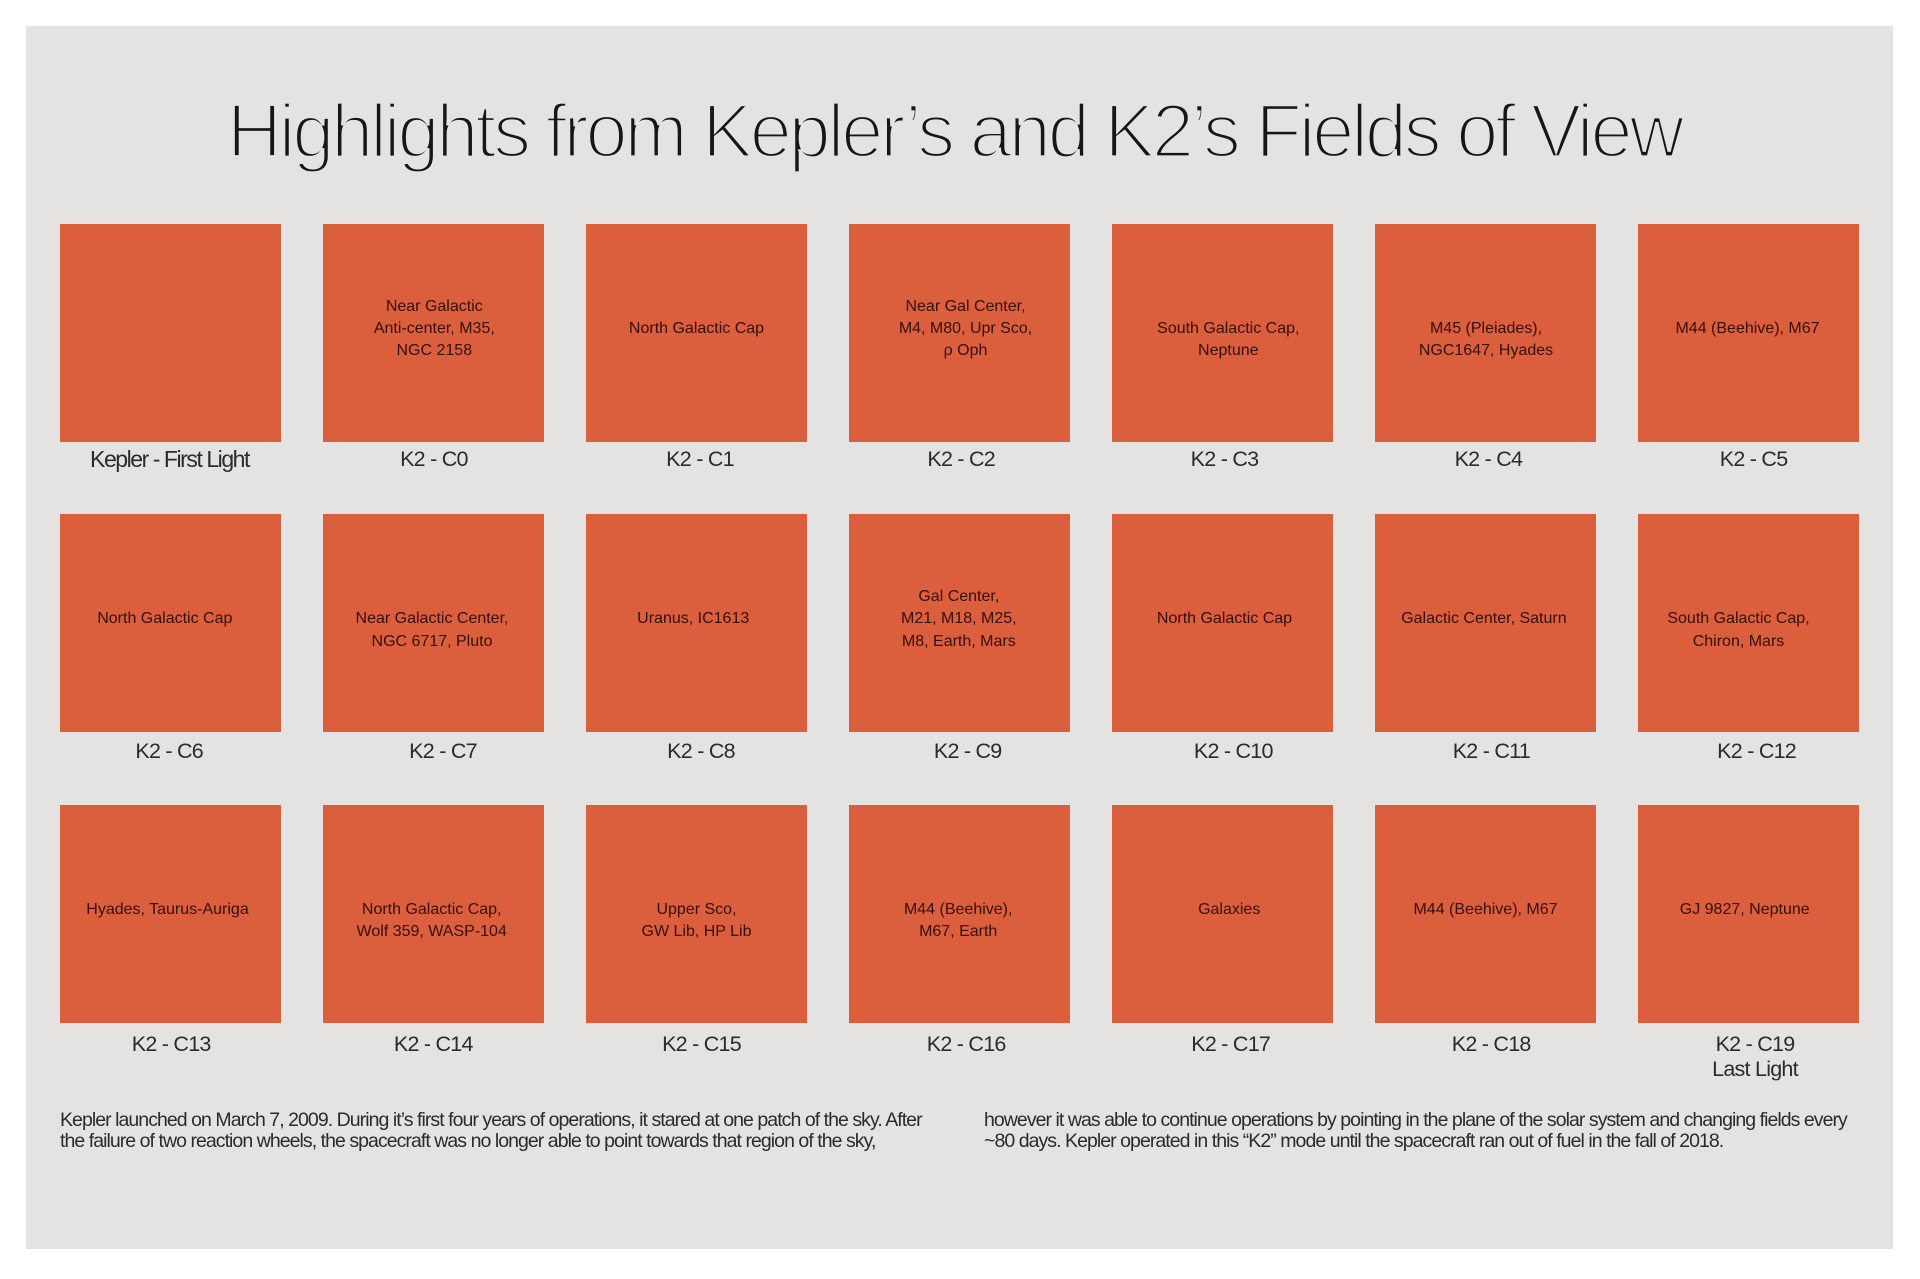 Image resolution: width=1920 pixels, height=1279 pixels. I want to click on field-square-text: M44 (Beehive), M67, Earth, so click(958, 921).